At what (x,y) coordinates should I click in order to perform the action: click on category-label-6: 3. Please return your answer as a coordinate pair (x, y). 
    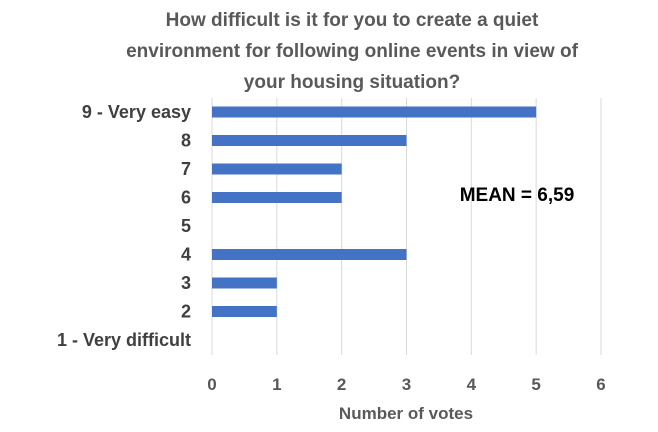
    Looking at the image, I should click on (186, 283).